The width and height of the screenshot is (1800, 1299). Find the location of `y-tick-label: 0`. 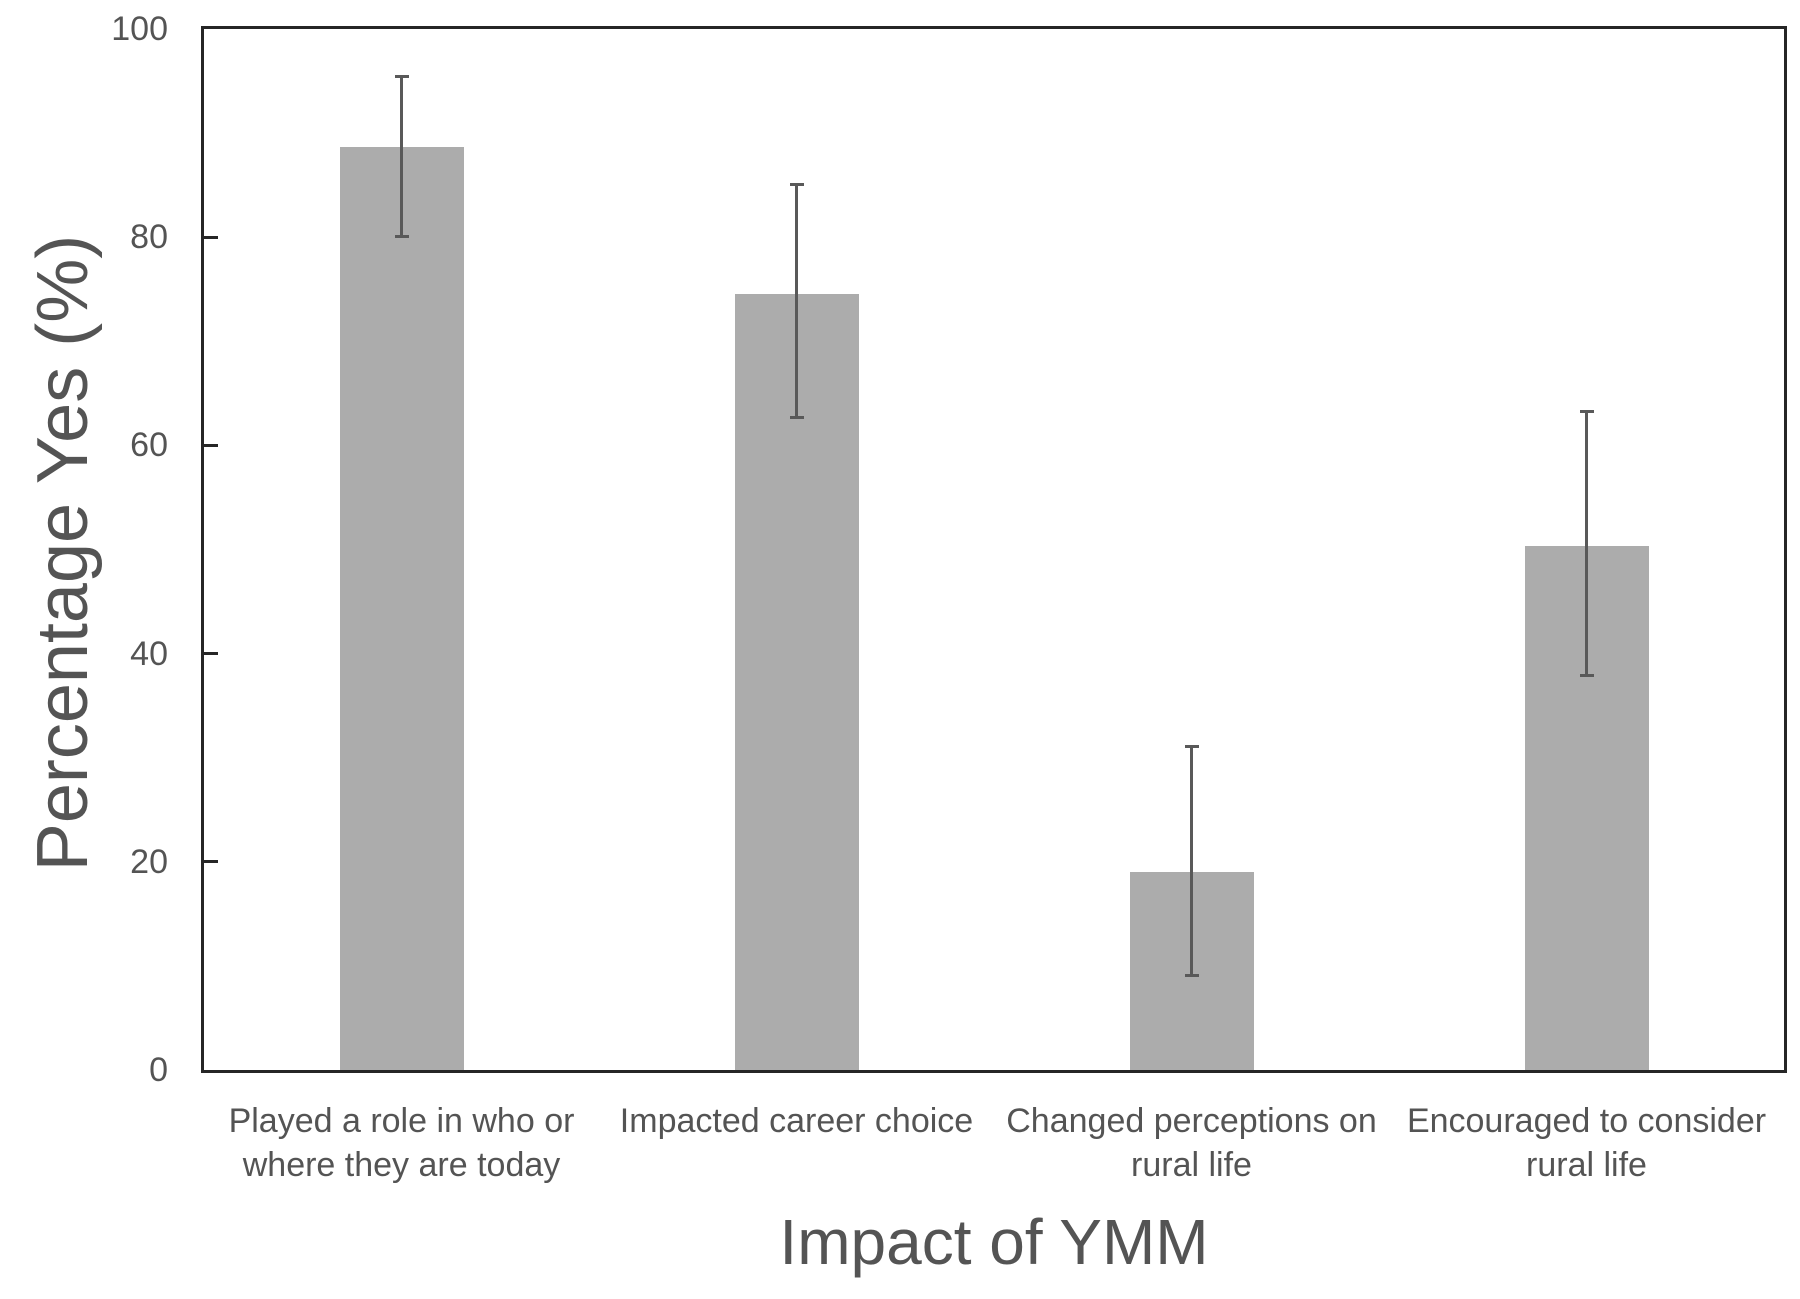

y-tick-label: 0 is located at coordinates (158, 1070).